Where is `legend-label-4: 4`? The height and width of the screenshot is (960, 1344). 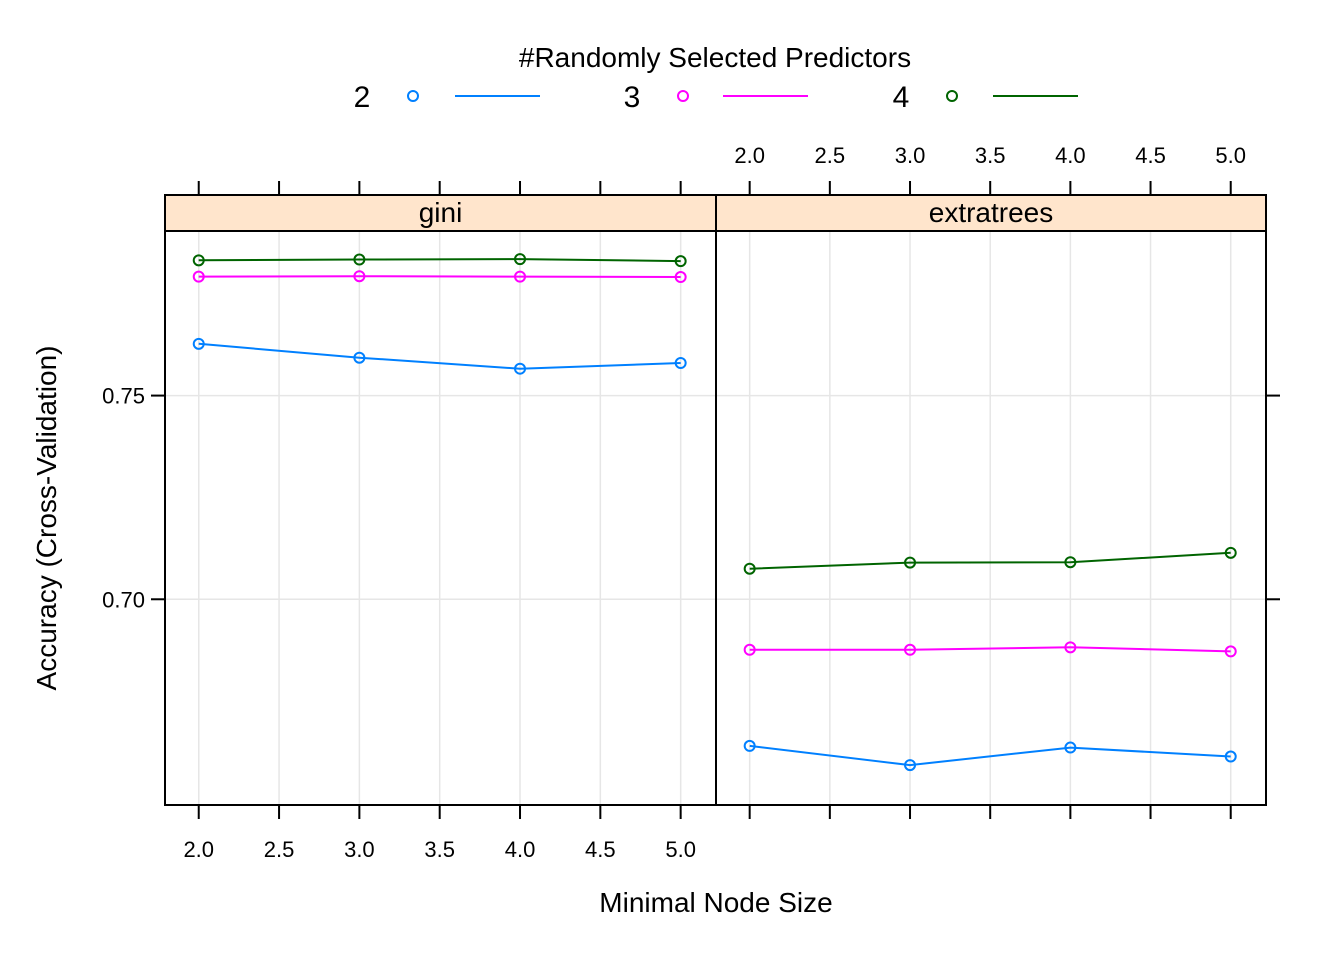 legend-label-4: 4 is located at coordinates (901, 97).